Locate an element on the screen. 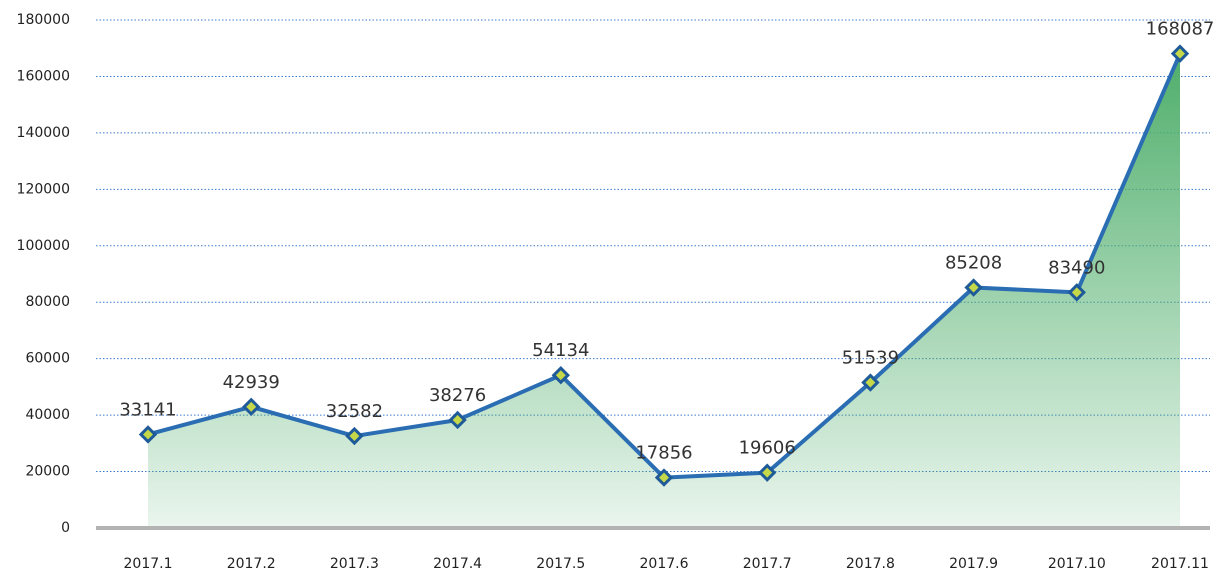  x-tick-label: 2017.2 is located at coordinates (251, 564).